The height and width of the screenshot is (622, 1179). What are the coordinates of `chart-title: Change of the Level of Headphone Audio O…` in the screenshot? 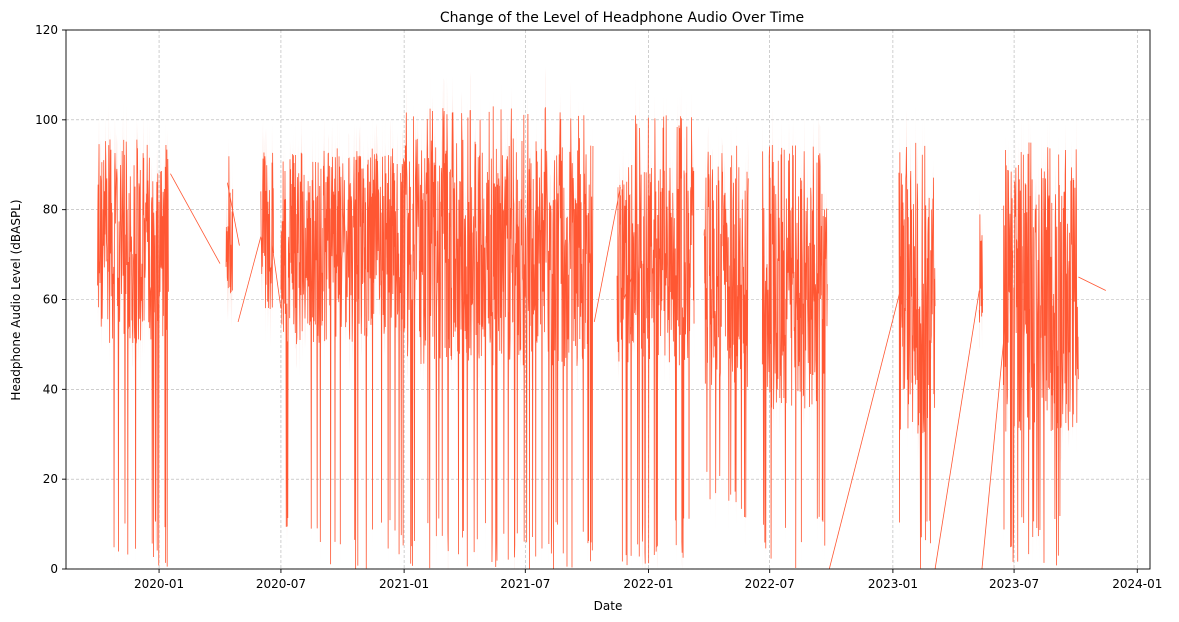 It's located at (622, 18).